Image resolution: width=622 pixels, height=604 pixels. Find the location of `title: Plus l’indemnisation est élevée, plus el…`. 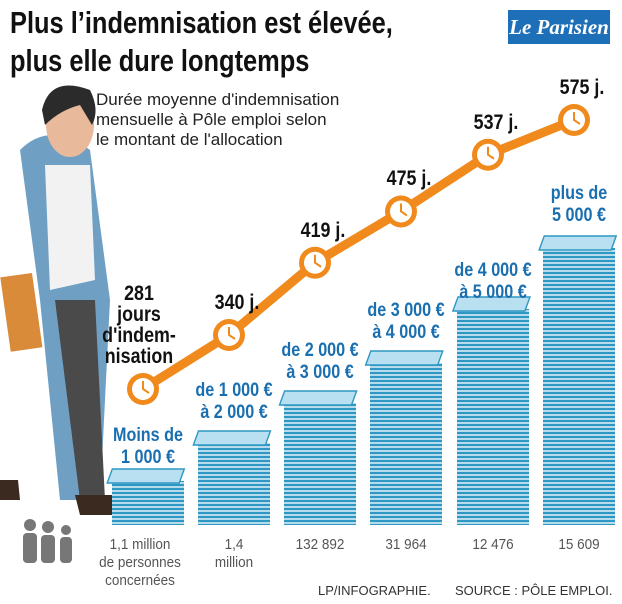

title: Plus l’indemnisation est élevée, plus el… is located at coordinates (201, 41).